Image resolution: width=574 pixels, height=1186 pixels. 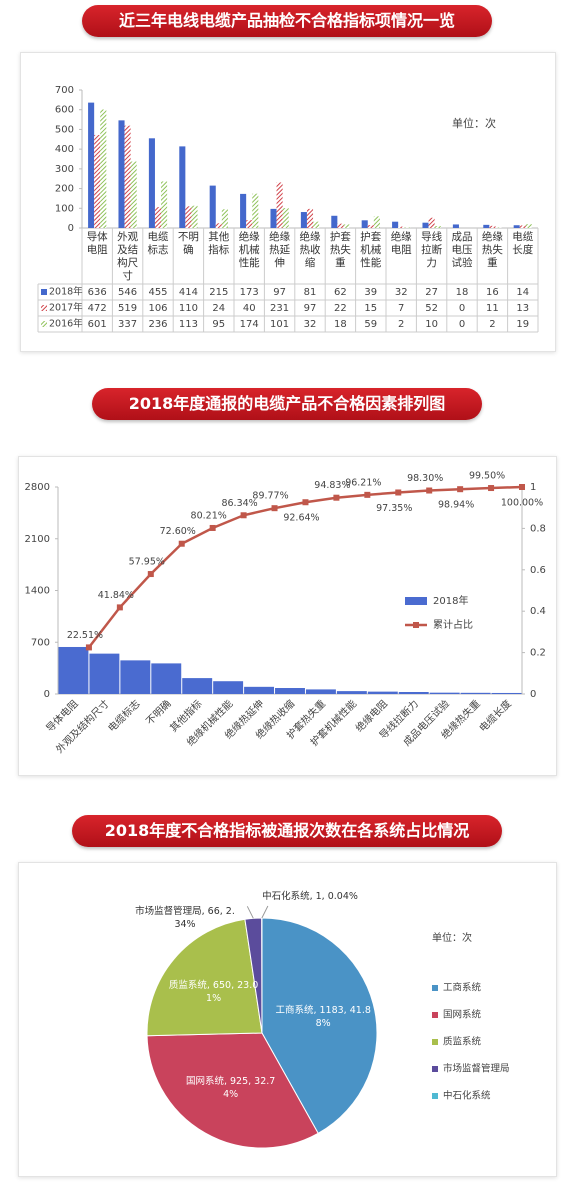 What do you see at coordinates (332, 485) in the screenshot?
I see `data-label: 94.83%` at bounding box center [332, 485].